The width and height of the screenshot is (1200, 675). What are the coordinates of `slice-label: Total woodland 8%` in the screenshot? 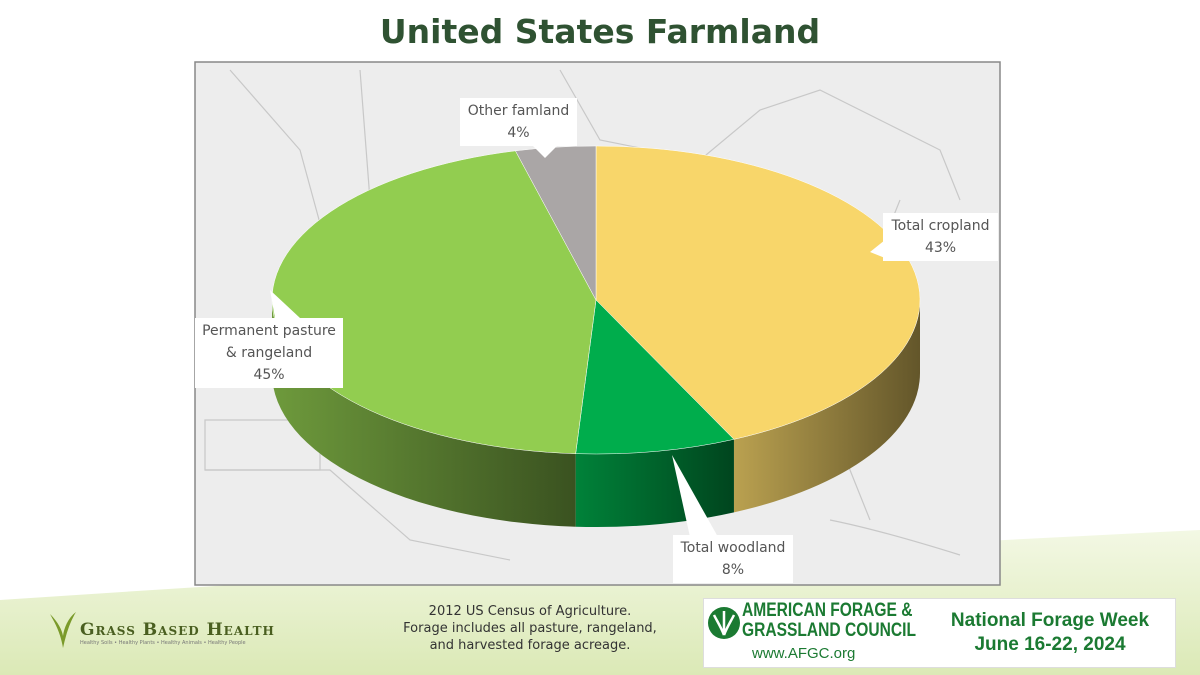 It's located at (733, 559).